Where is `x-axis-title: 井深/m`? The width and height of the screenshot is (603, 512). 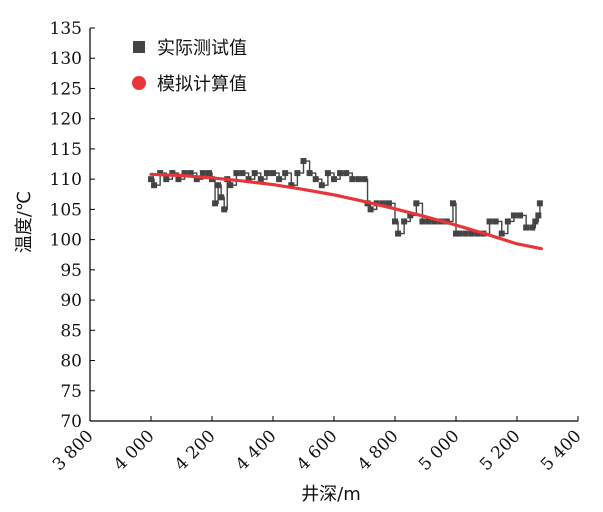 x-axis-title: 井深/m is located at coordinates (331, 494).